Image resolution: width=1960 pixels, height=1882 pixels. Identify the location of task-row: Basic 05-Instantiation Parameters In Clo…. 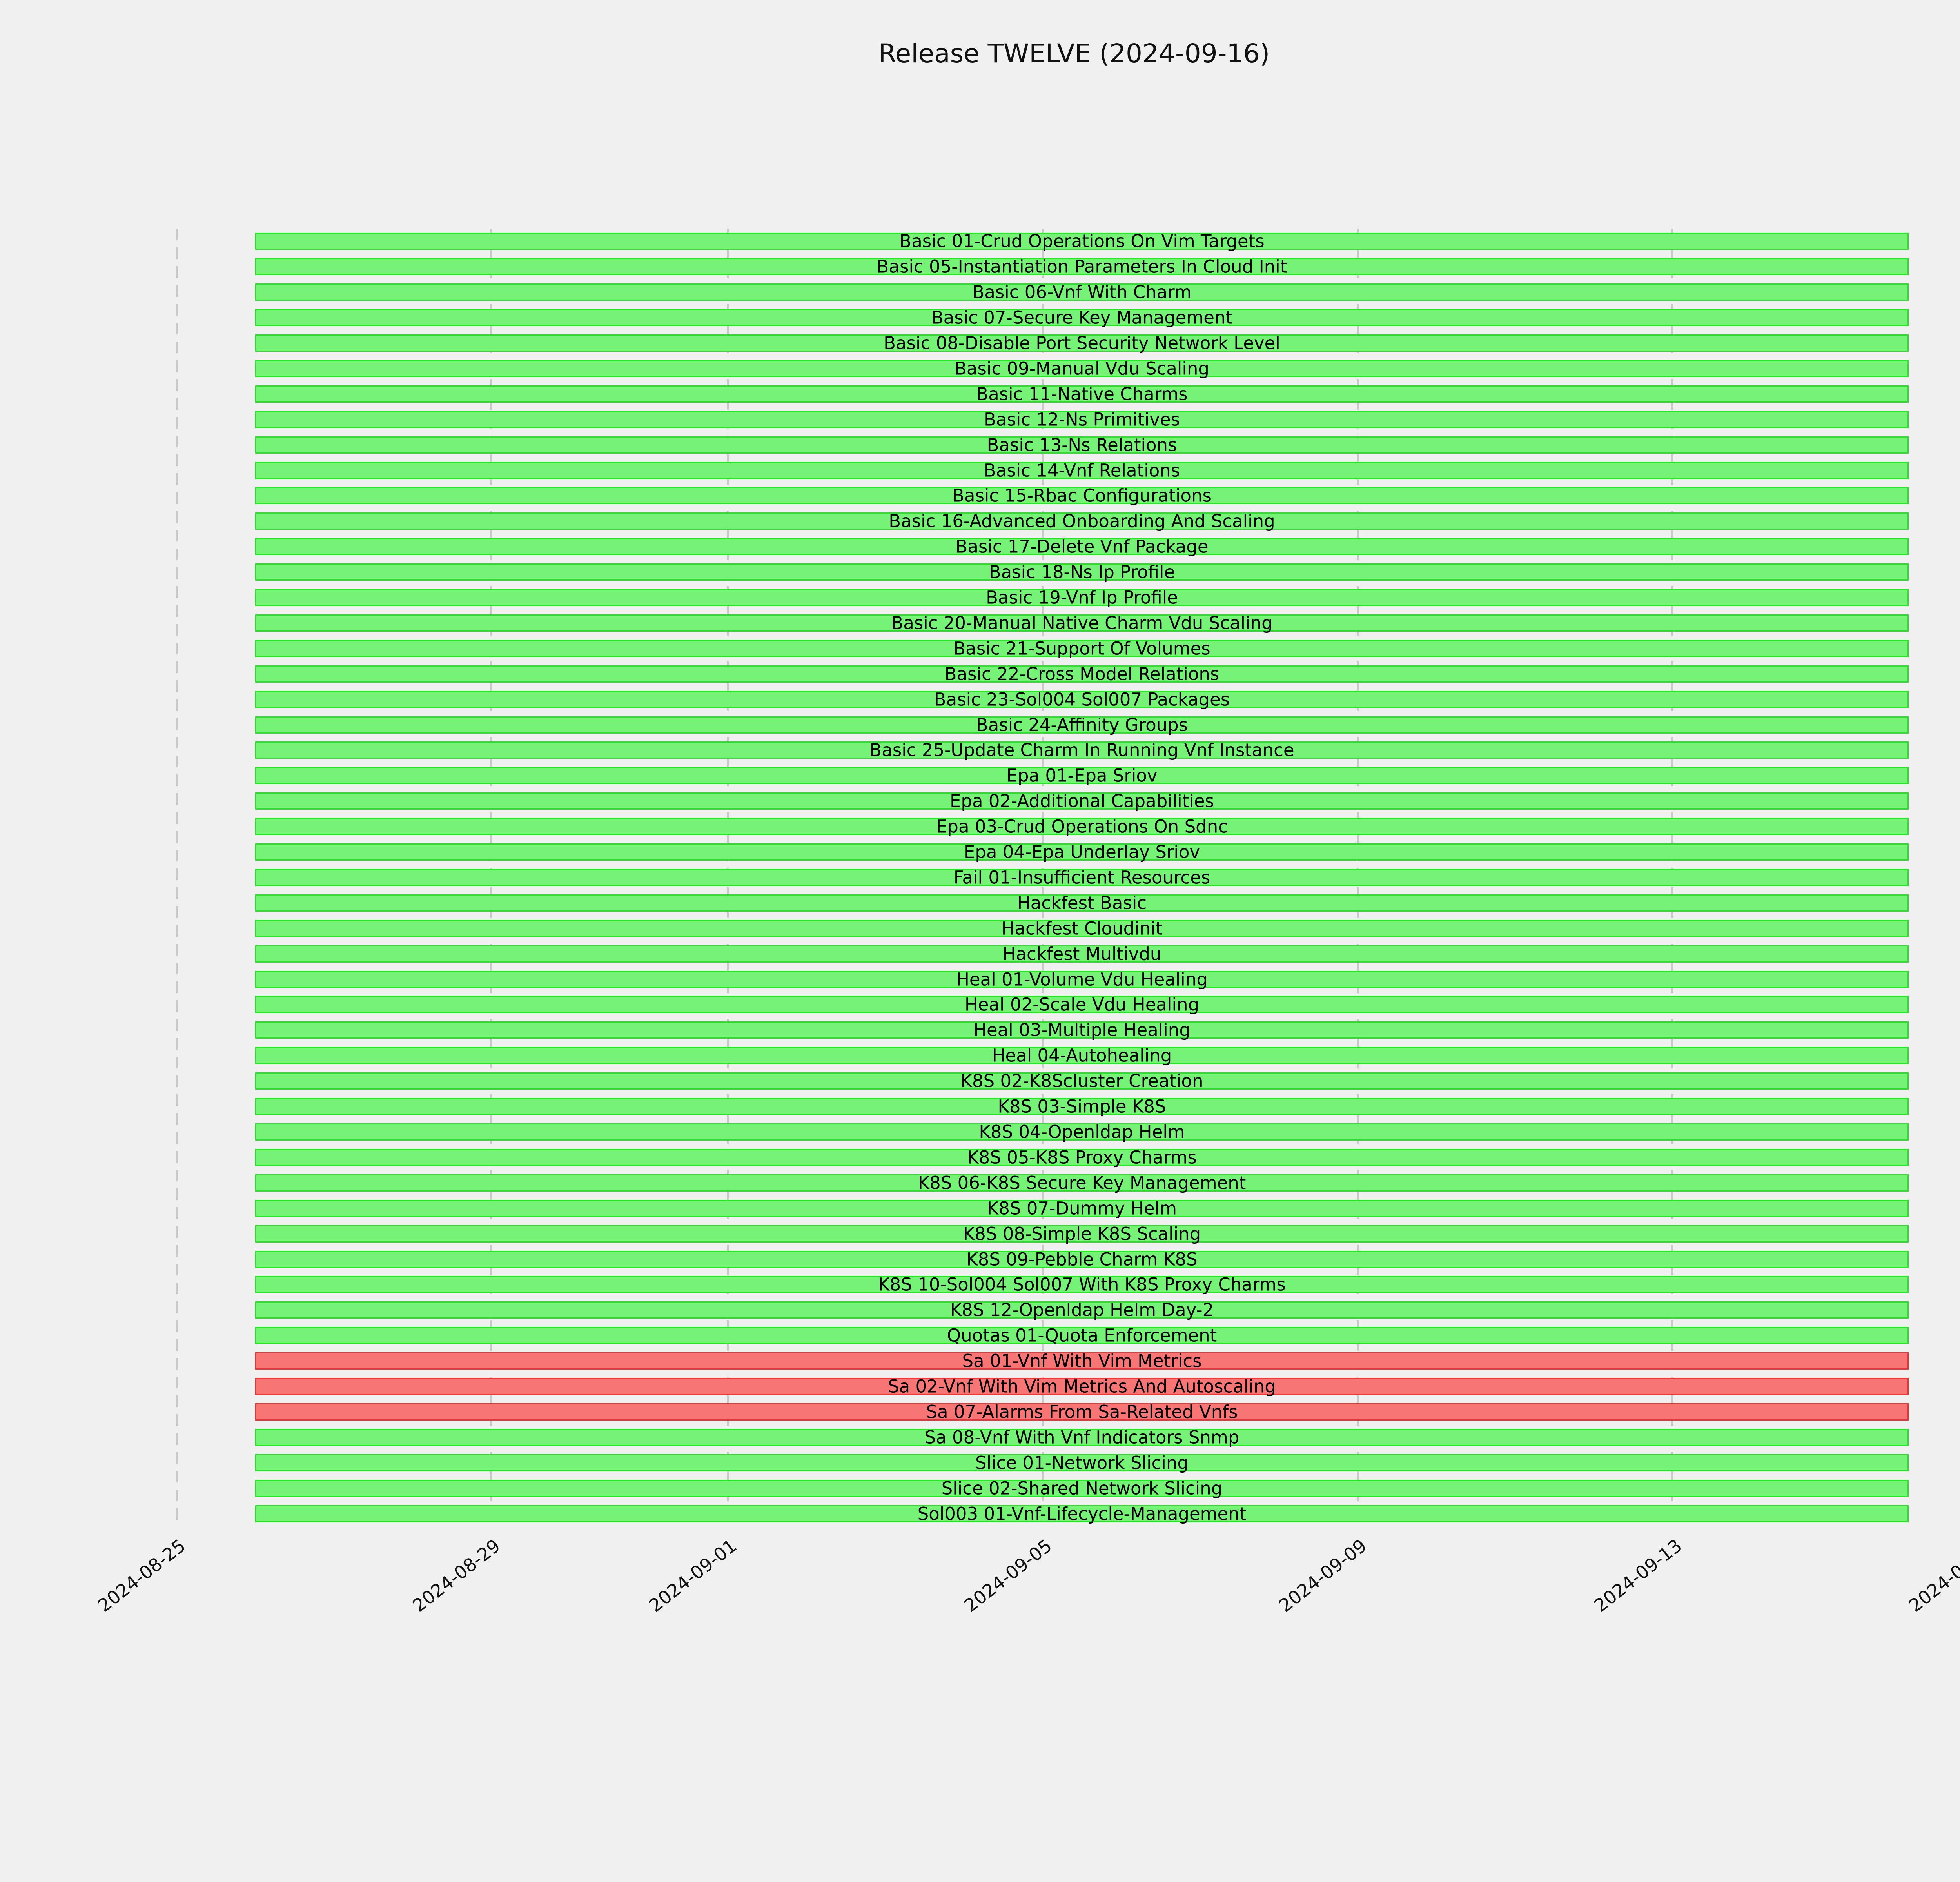
(1065, 267).